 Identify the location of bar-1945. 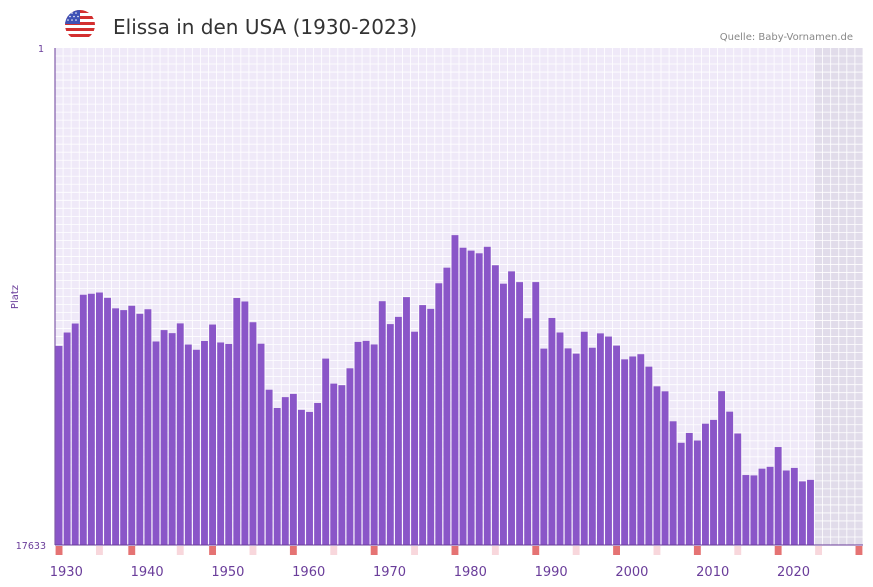
(188, 444).